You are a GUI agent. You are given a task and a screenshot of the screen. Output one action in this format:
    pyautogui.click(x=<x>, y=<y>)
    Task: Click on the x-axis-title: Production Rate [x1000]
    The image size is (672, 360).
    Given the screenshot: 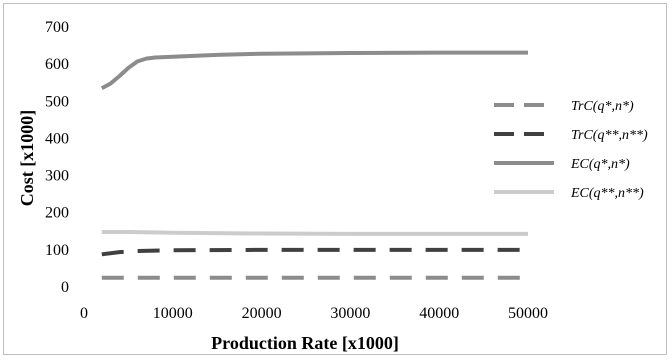 What is the action you would take?
    pyautogui.click(x=305, y=343)
    